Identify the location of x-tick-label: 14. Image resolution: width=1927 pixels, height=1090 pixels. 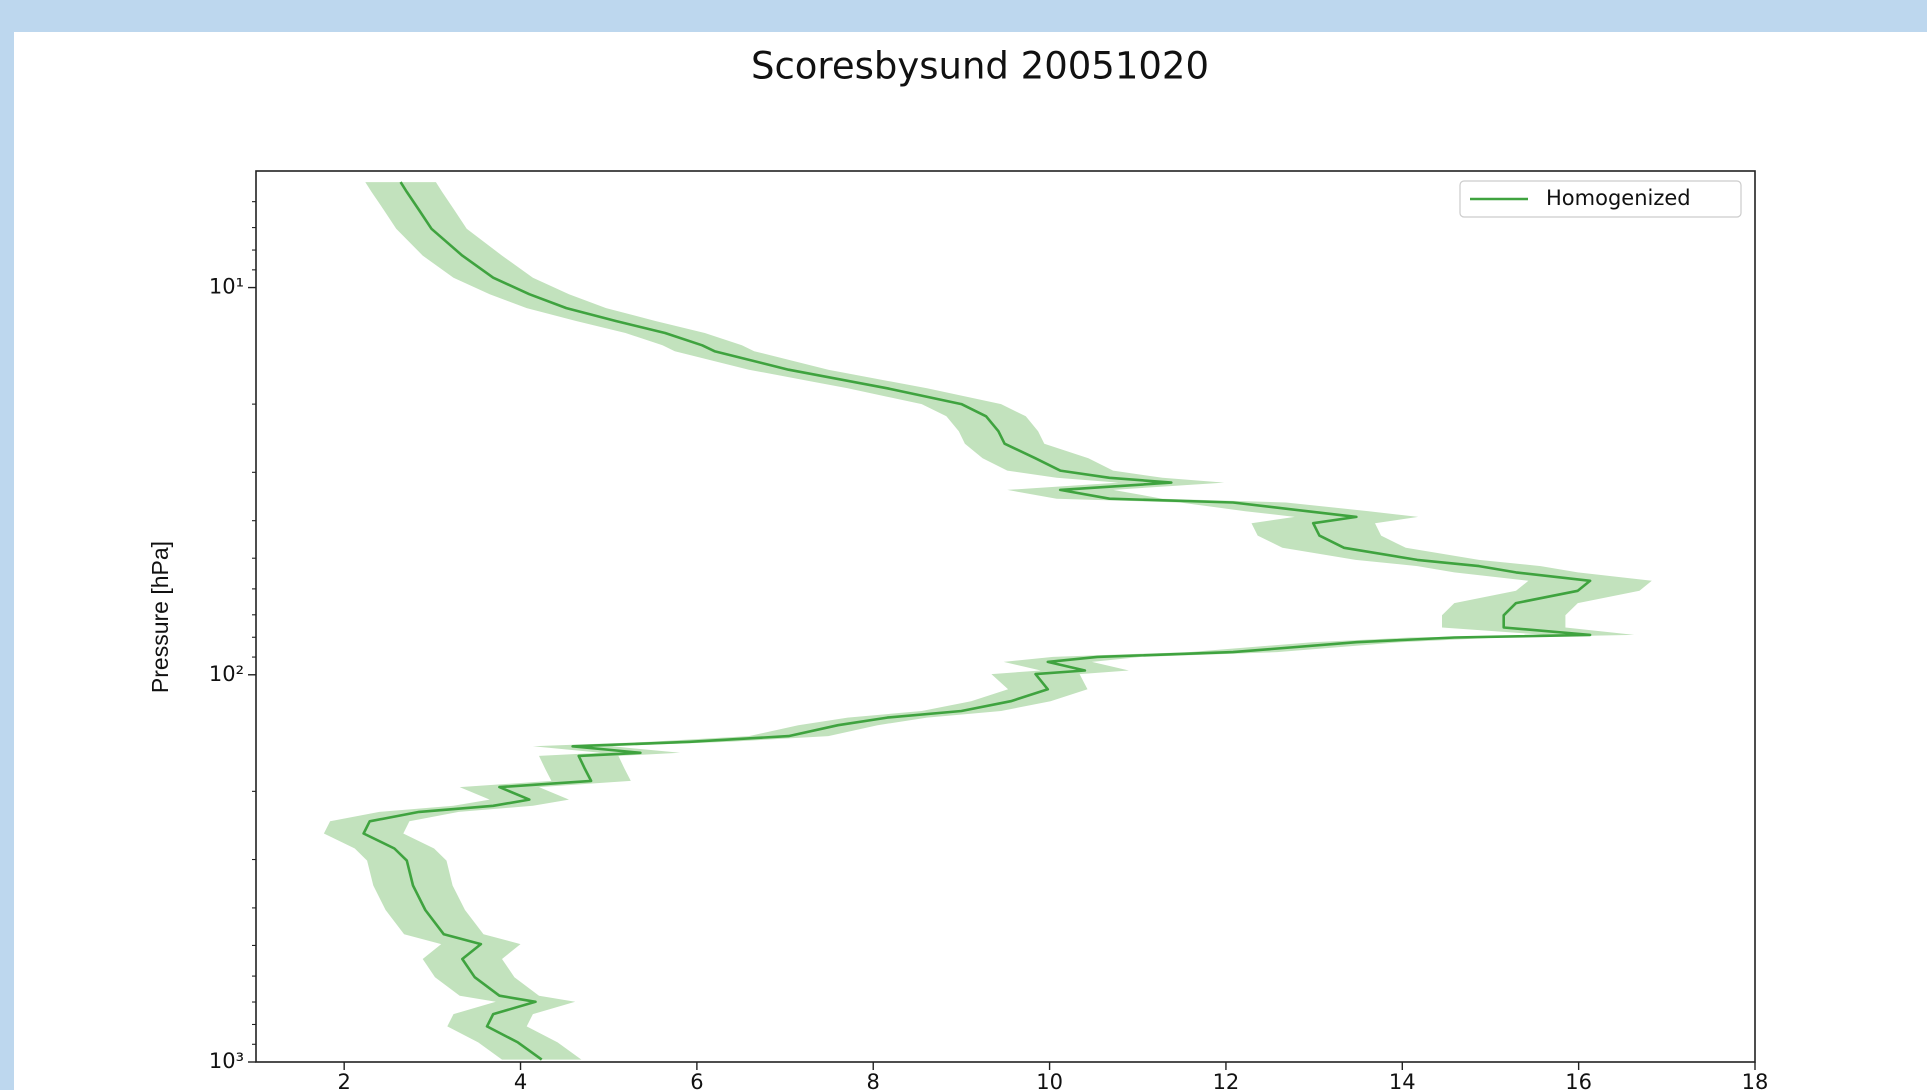
(1402, 1080).